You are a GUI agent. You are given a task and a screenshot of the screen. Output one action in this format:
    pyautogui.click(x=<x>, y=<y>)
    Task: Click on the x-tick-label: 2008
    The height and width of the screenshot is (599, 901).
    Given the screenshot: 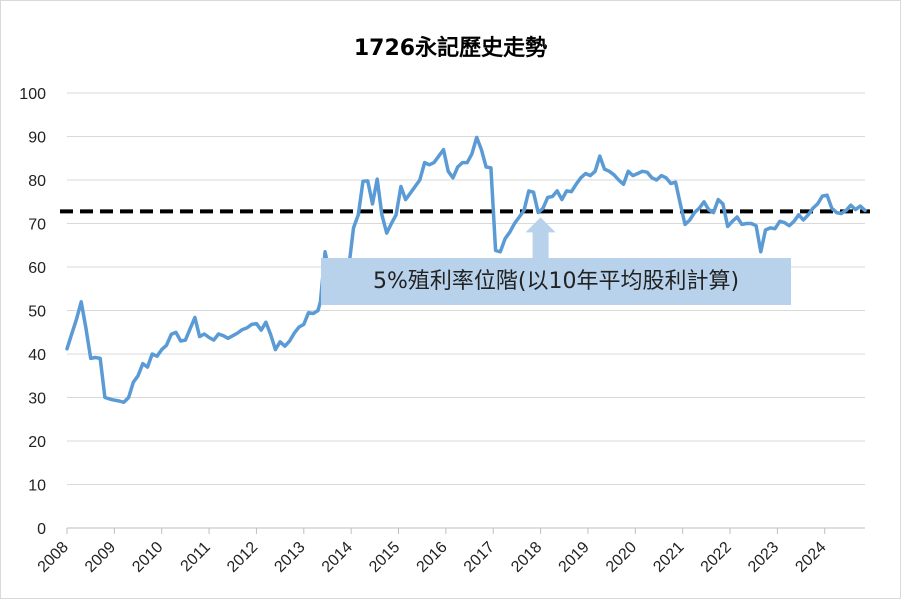 What is the action you would take?
    pyautogui.click(x=53, y=557)
    